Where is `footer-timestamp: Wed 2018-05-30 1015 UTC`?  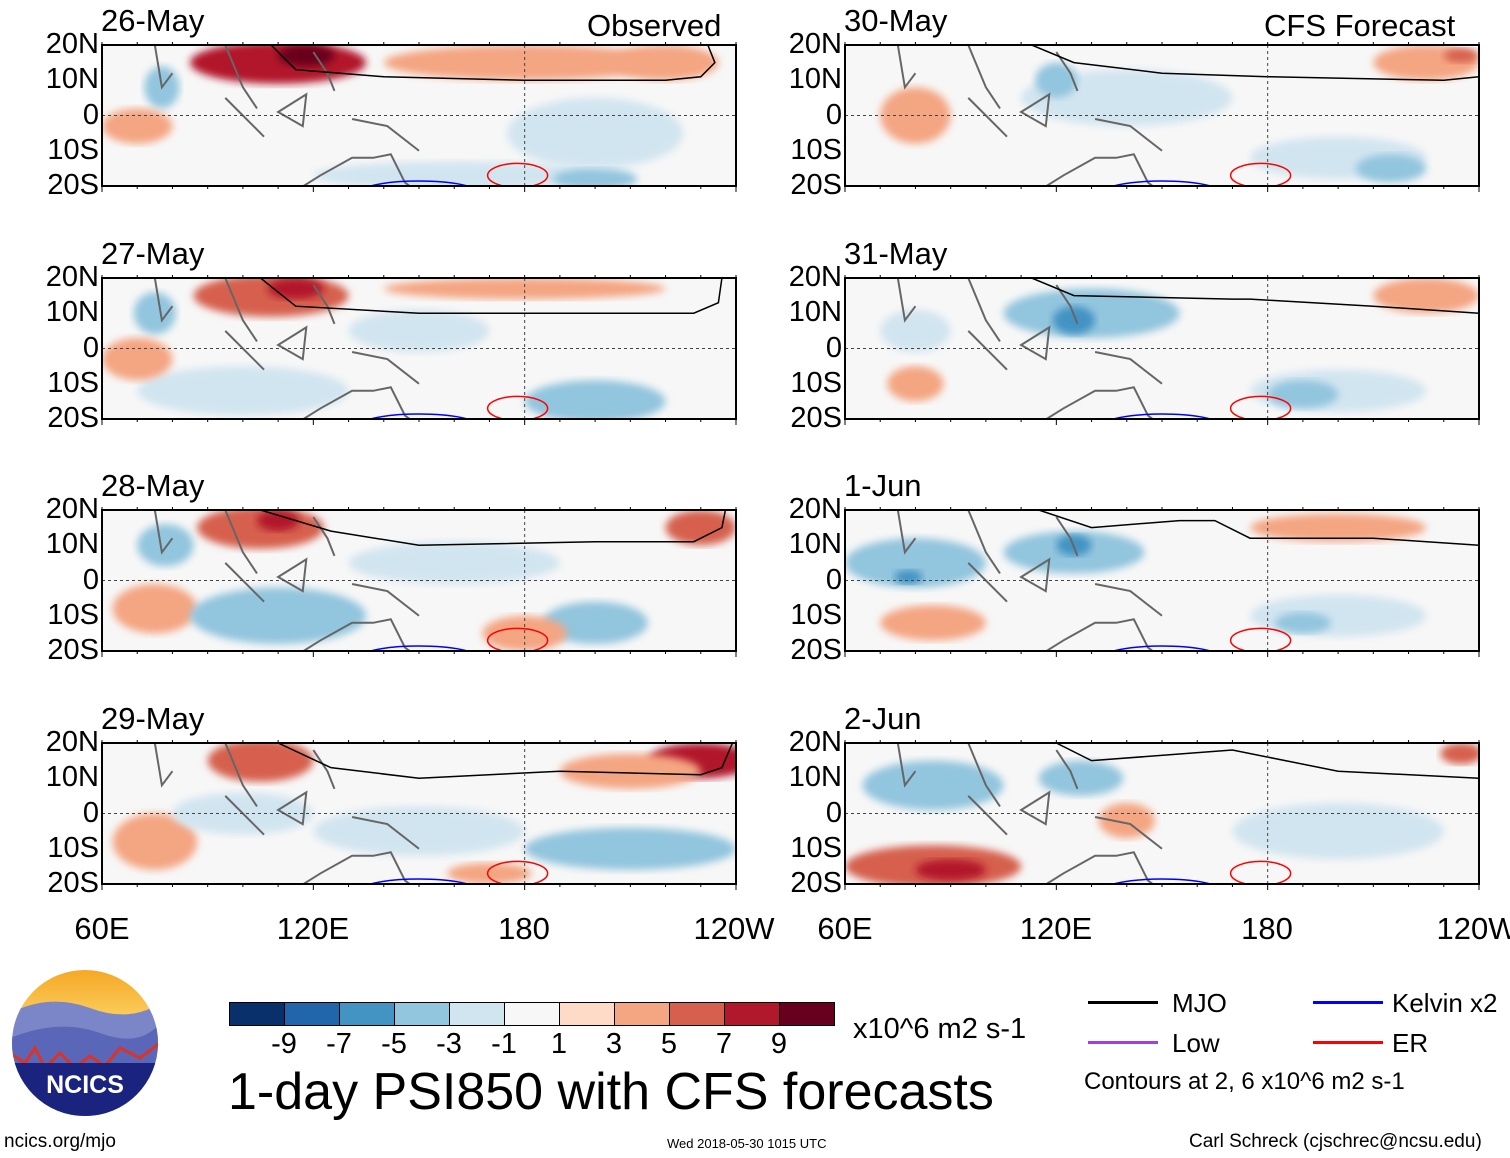 footer-timestamp: Wed 2018-05-30 1015 UTC is located at coordinates (747, 1143).